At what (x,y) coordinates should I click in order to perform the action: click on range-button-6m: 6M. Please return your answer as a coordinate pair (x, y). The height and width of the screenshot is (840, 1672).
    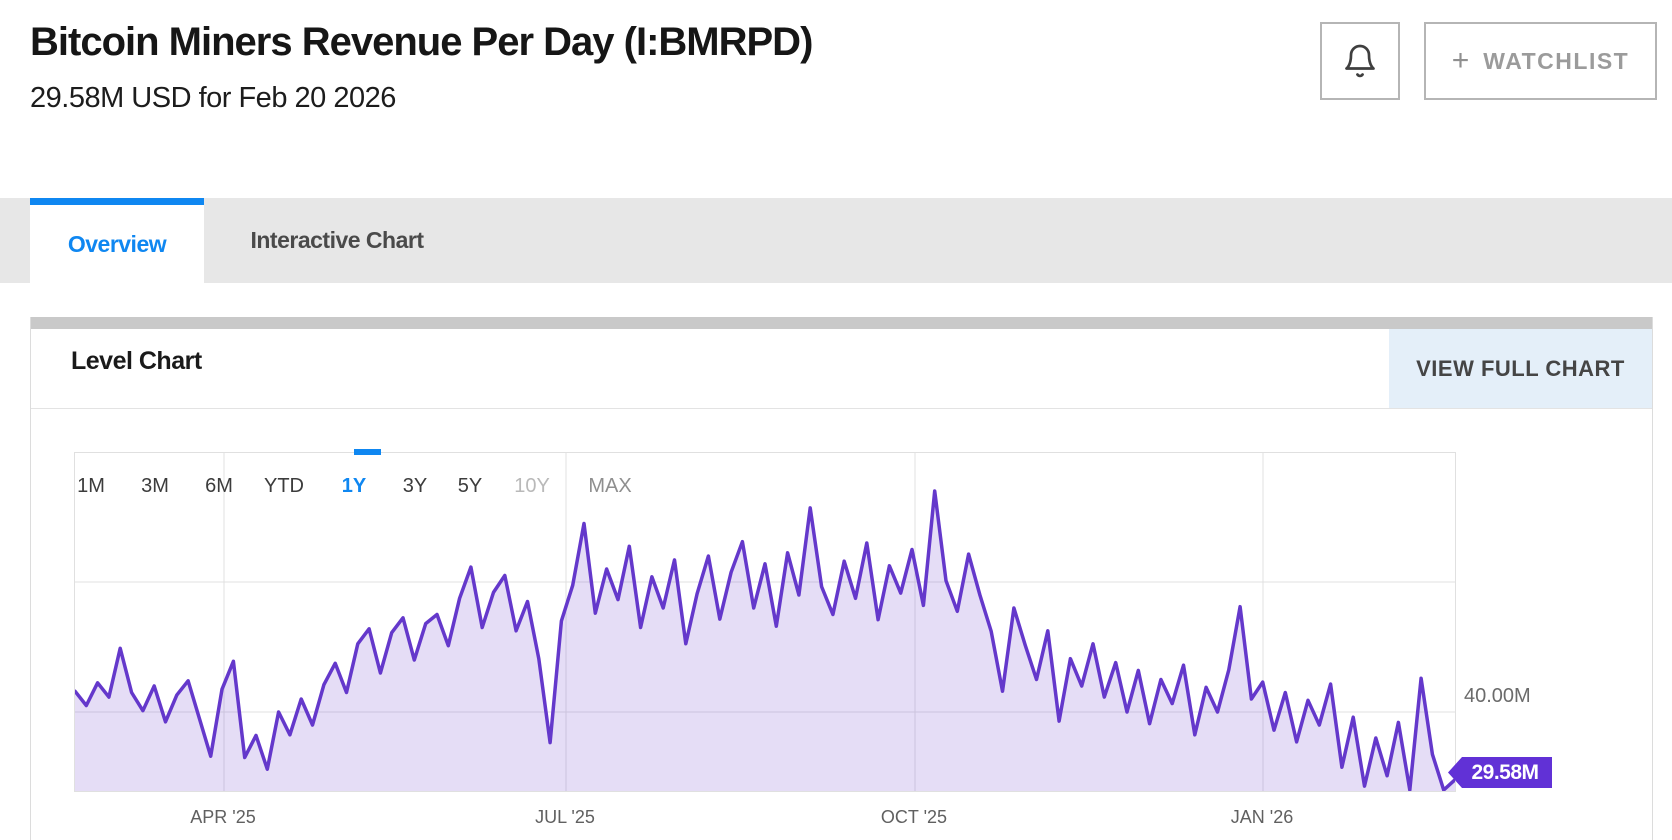
    Looking at the image, I should click on (219, 486).